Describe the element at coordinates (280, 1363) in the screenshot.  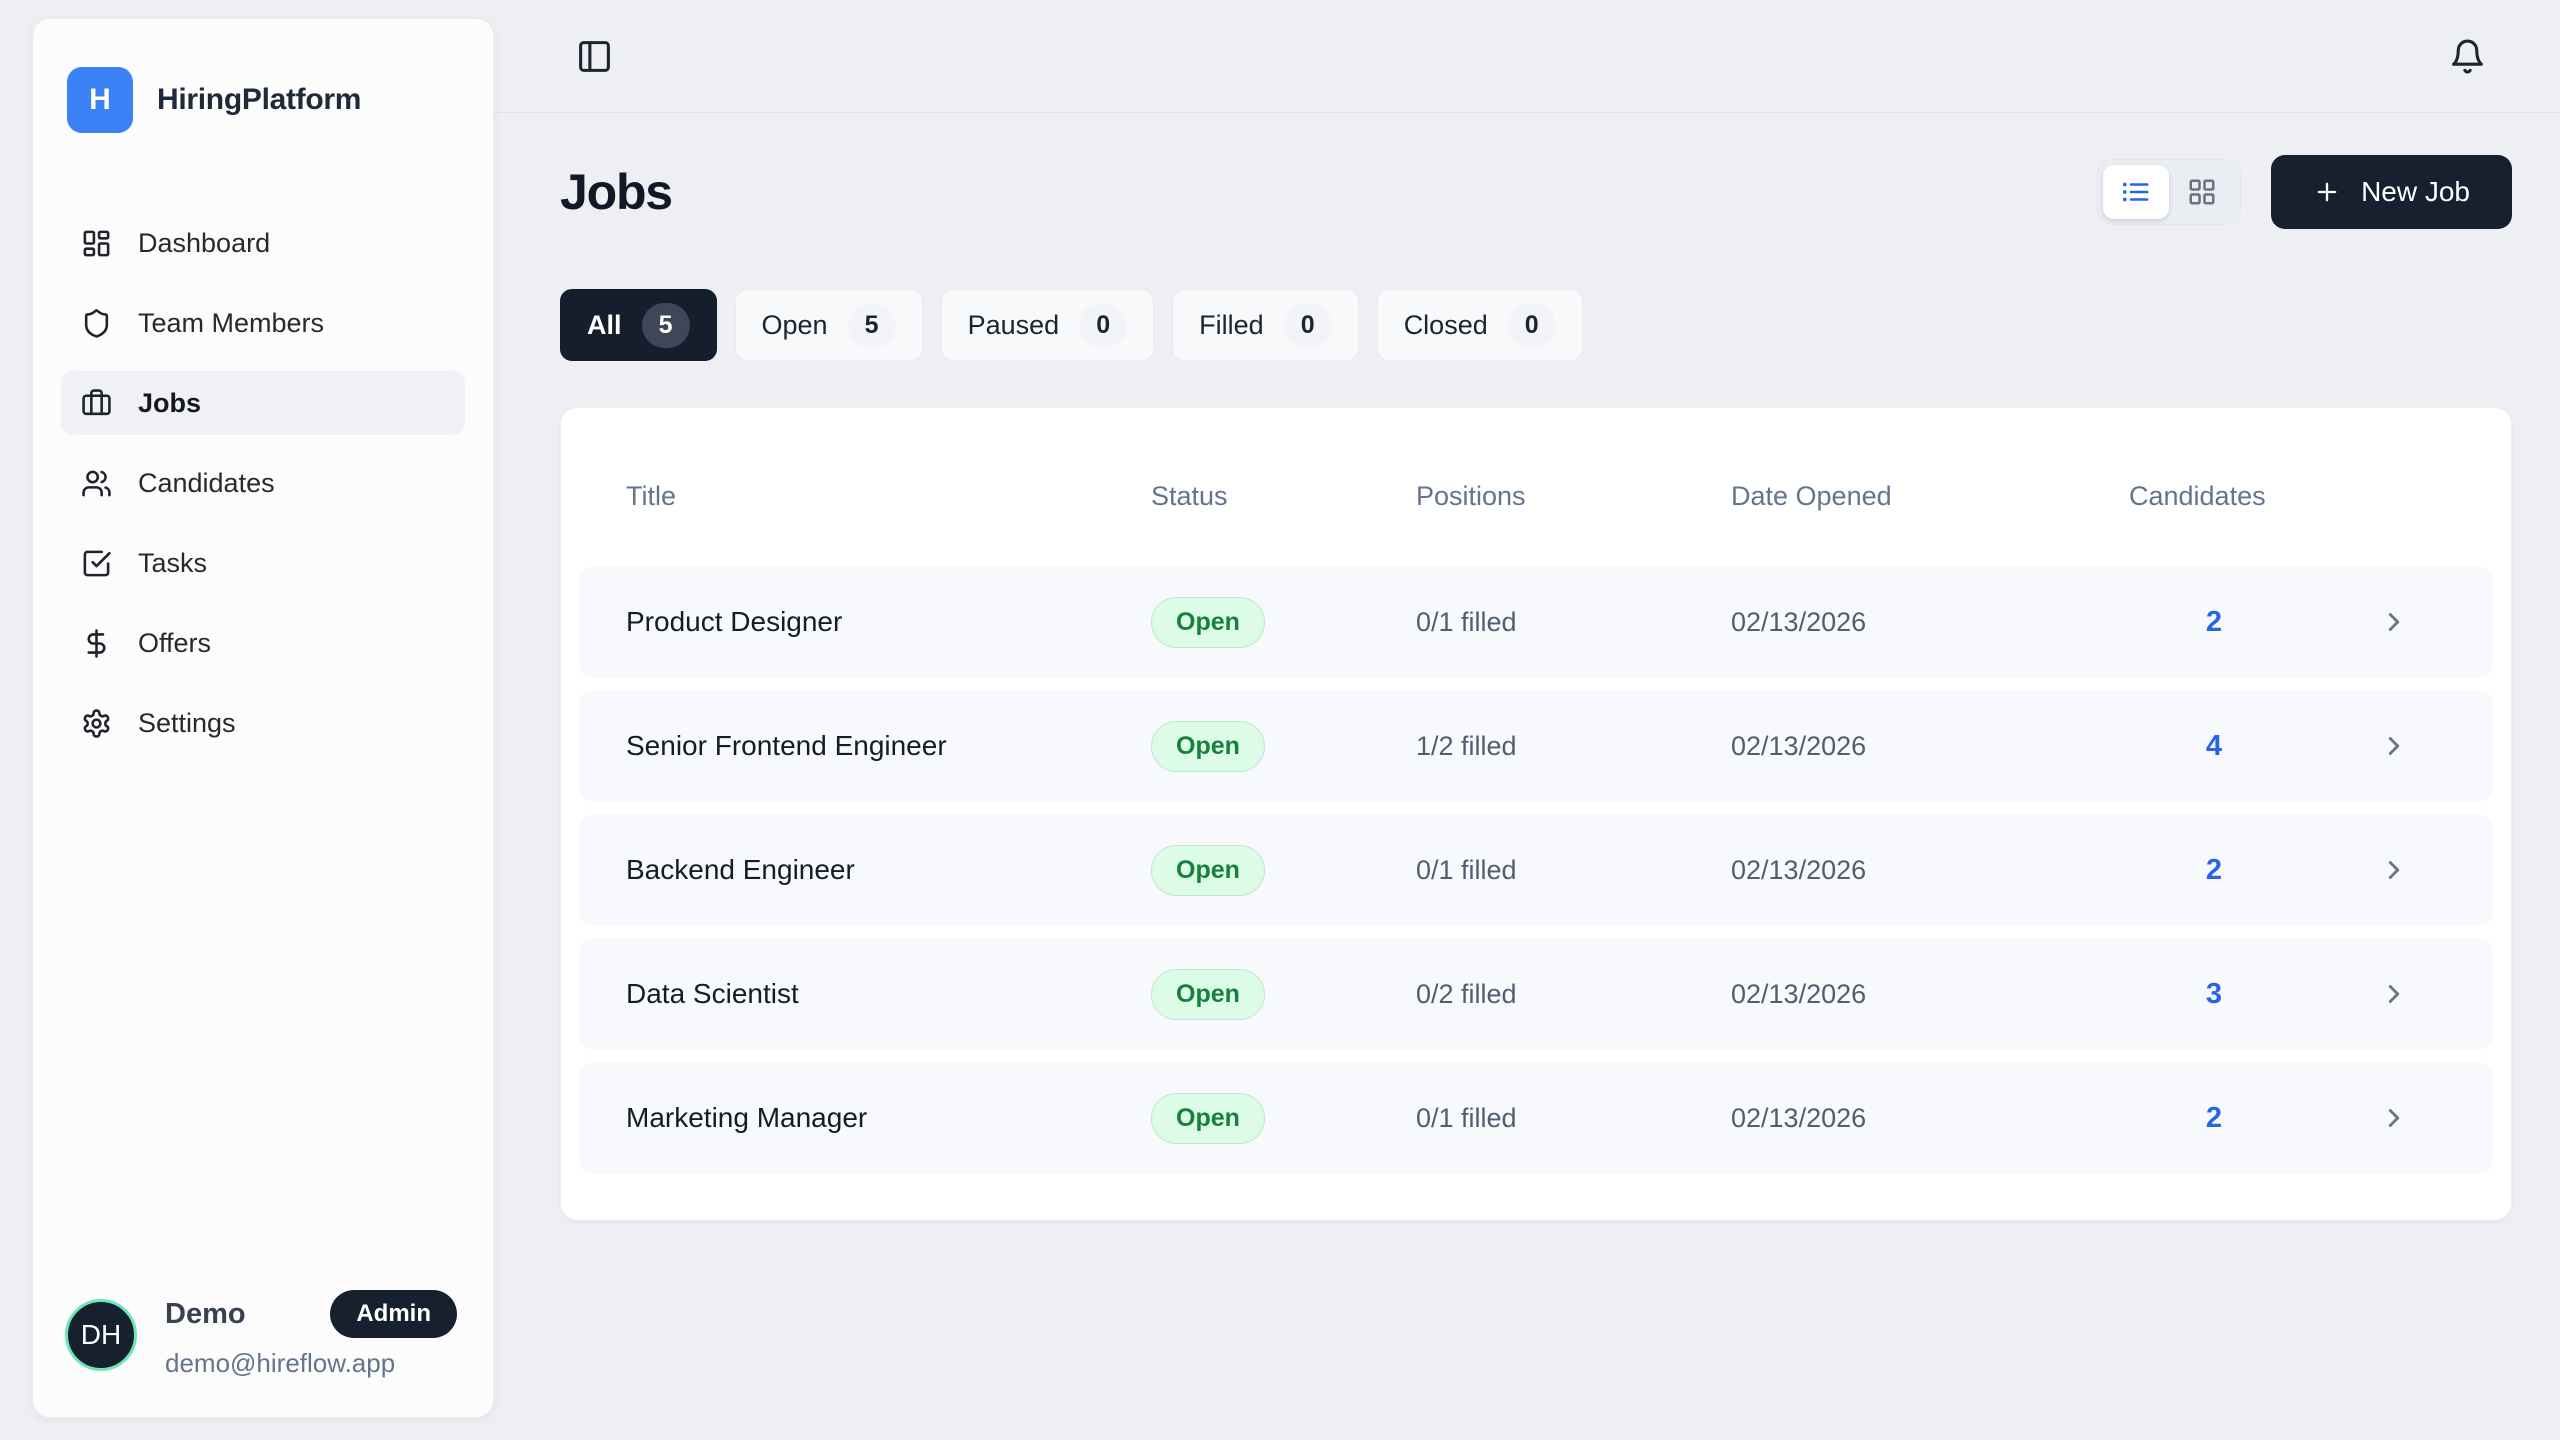
I see `user-email: demo@hireflow.app` at that location.